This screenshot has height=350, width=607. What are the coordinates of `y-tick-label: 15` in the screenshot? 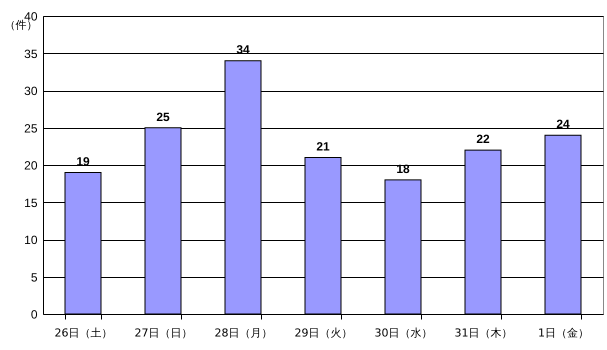 It's located at (31, 203).